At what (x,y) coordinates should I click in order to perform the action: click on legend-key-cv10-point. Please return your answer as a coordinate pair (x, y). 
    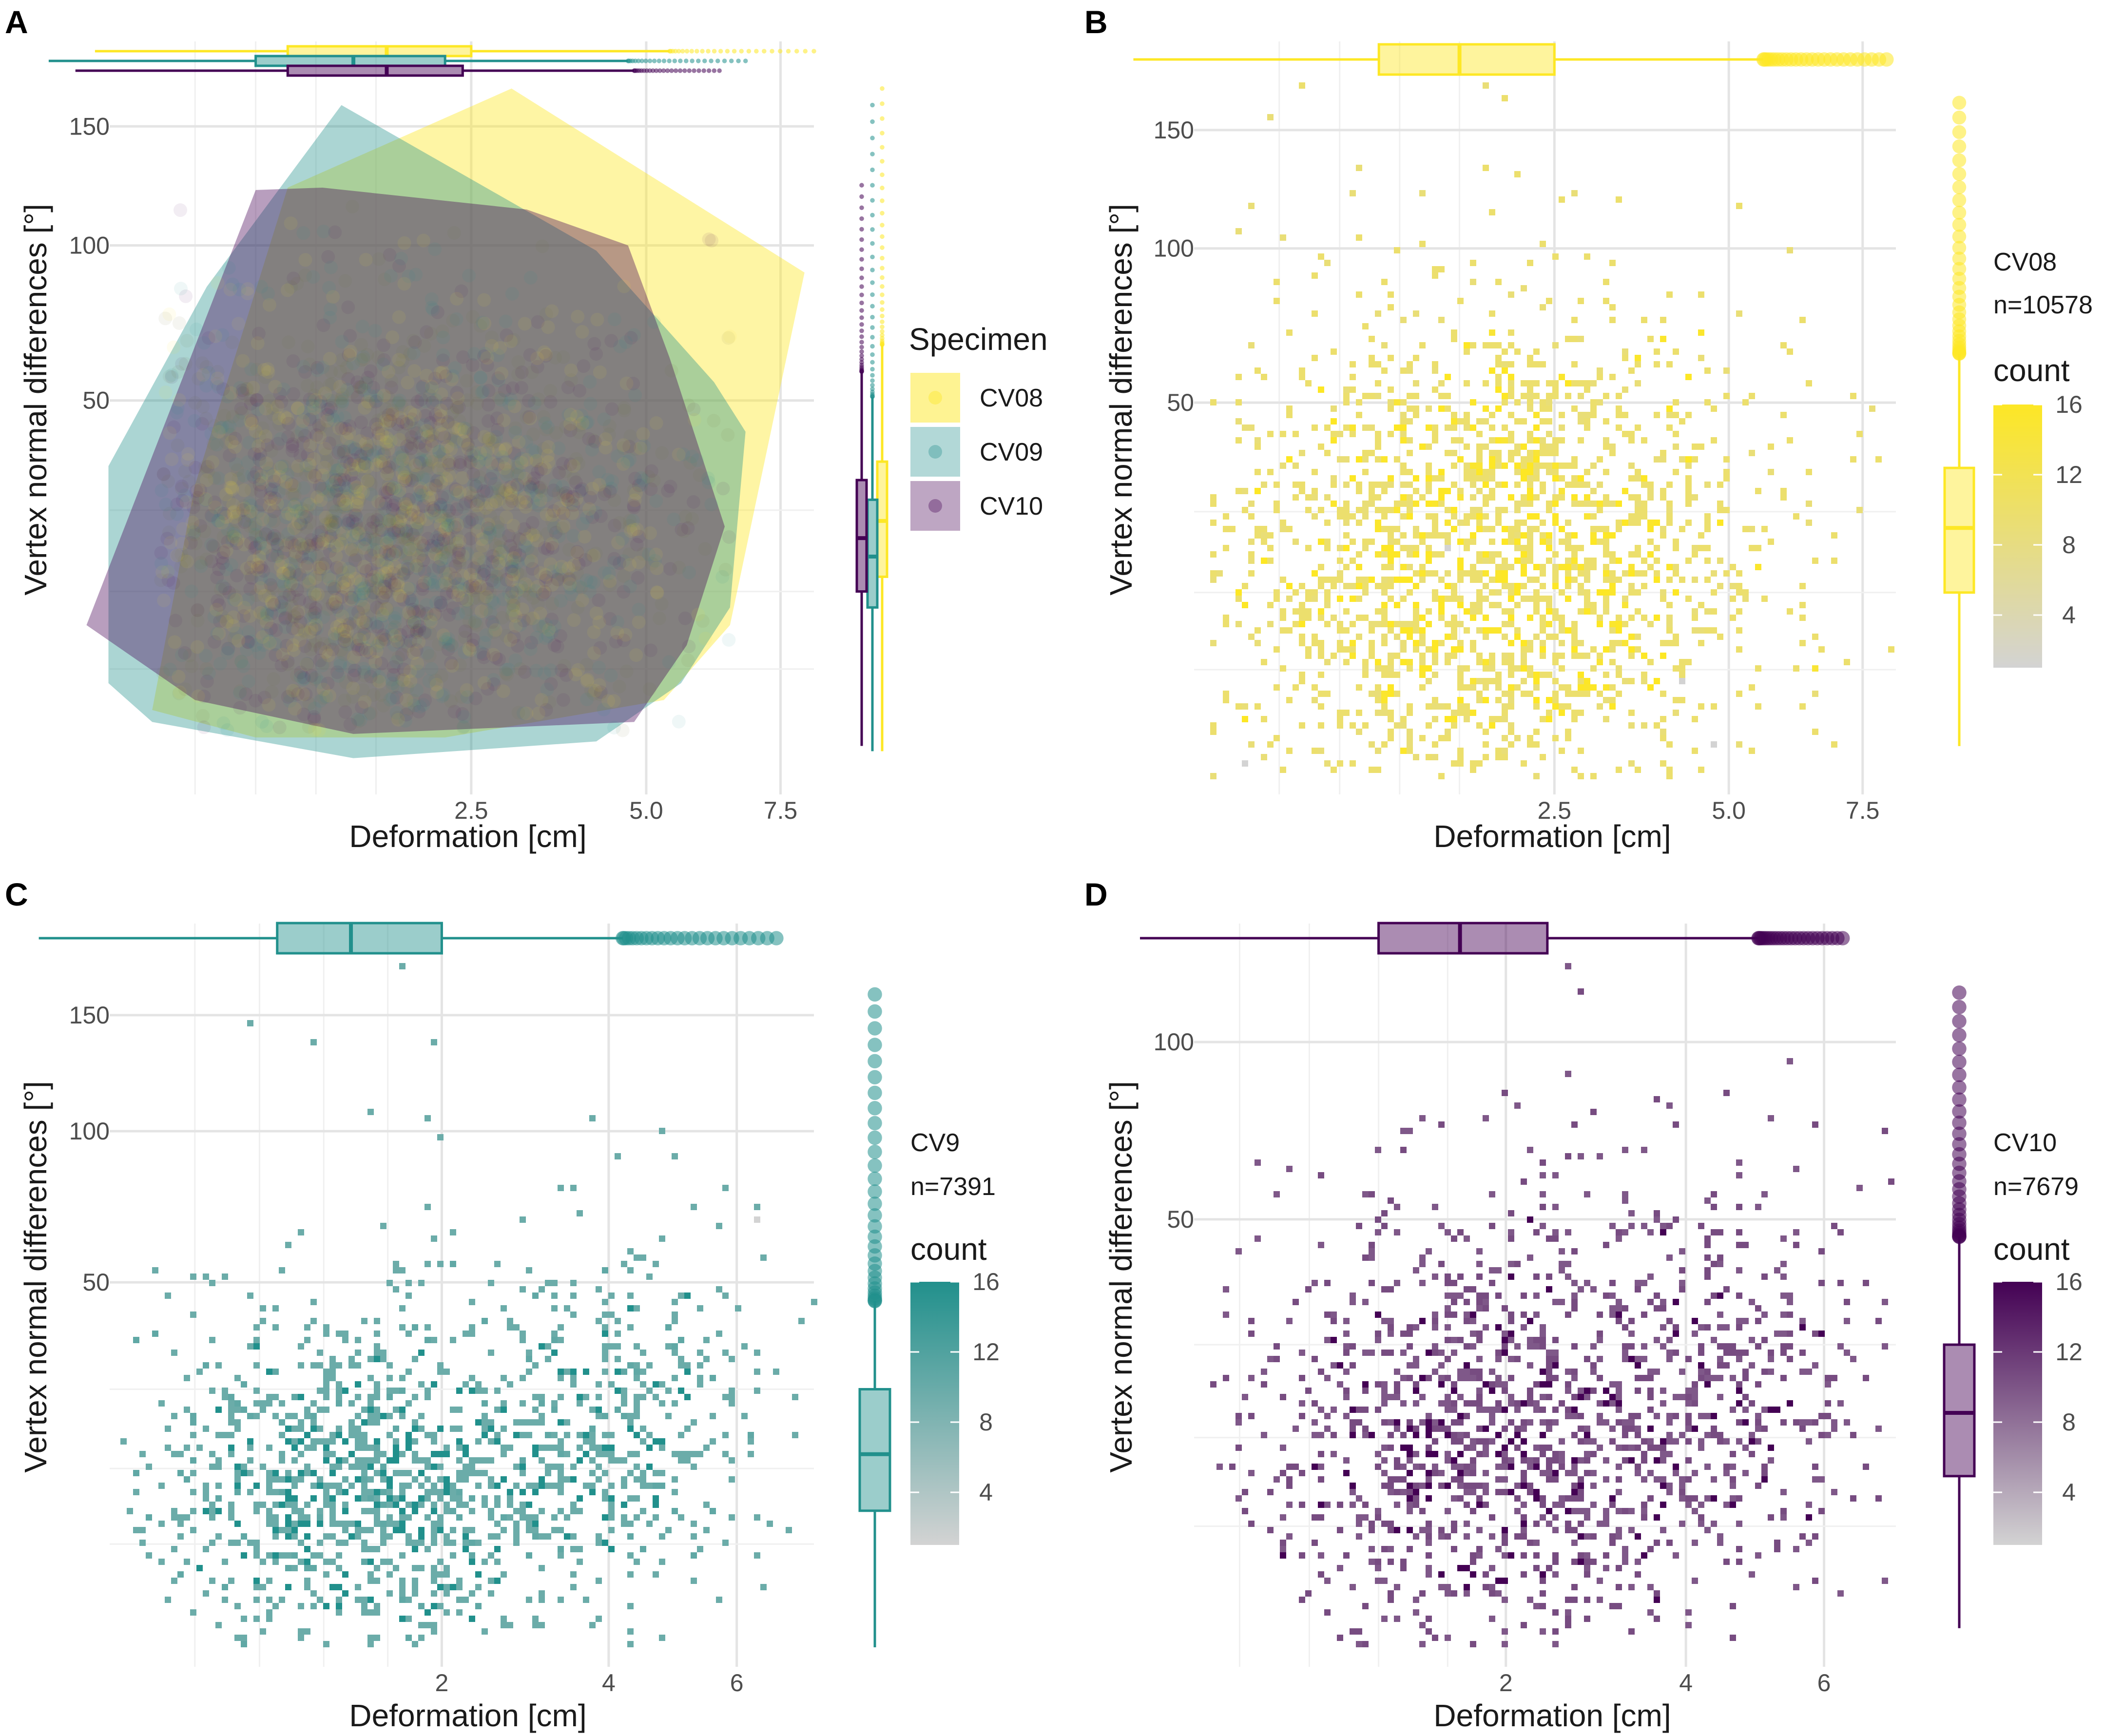
    Looking at the image, I should click on (935, 506).